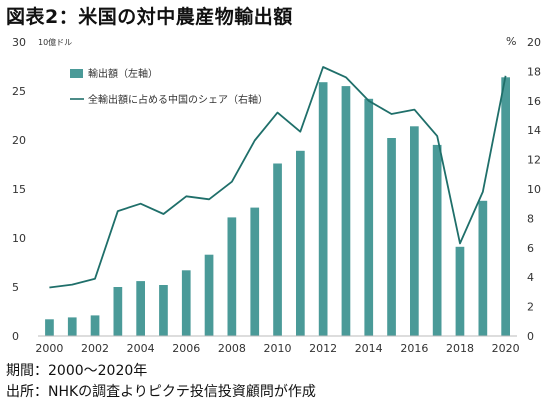  What do you see at coordinates (77, 371) in the screenshot?
I see `footnote-period: 期間：2000～2020年` at bounding box center [77, 371].